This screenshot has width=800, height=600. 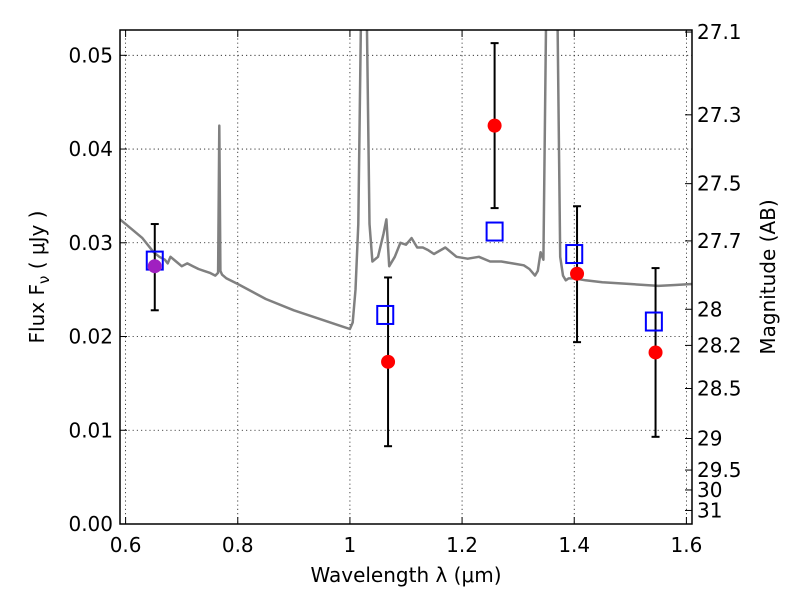 I want to click on right-tick-label: 27.7, so click(x=719, y=241).